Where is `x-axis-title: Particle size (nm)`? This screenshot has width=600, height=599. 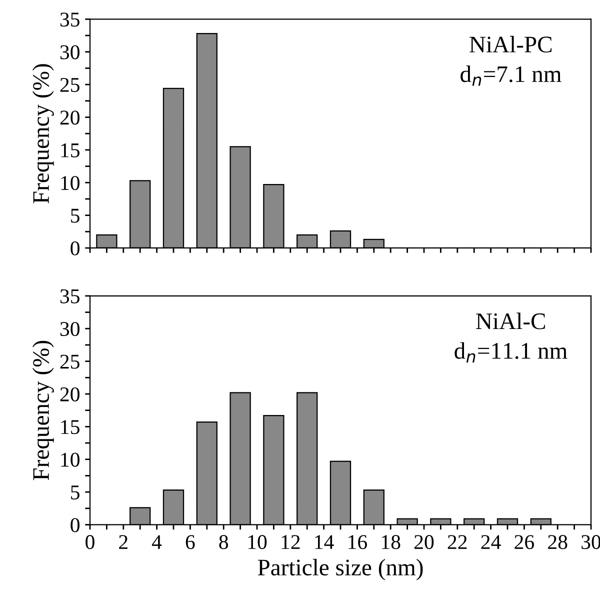 x-axis-title: Particle size (nm) is located at coordinates (340, 569).